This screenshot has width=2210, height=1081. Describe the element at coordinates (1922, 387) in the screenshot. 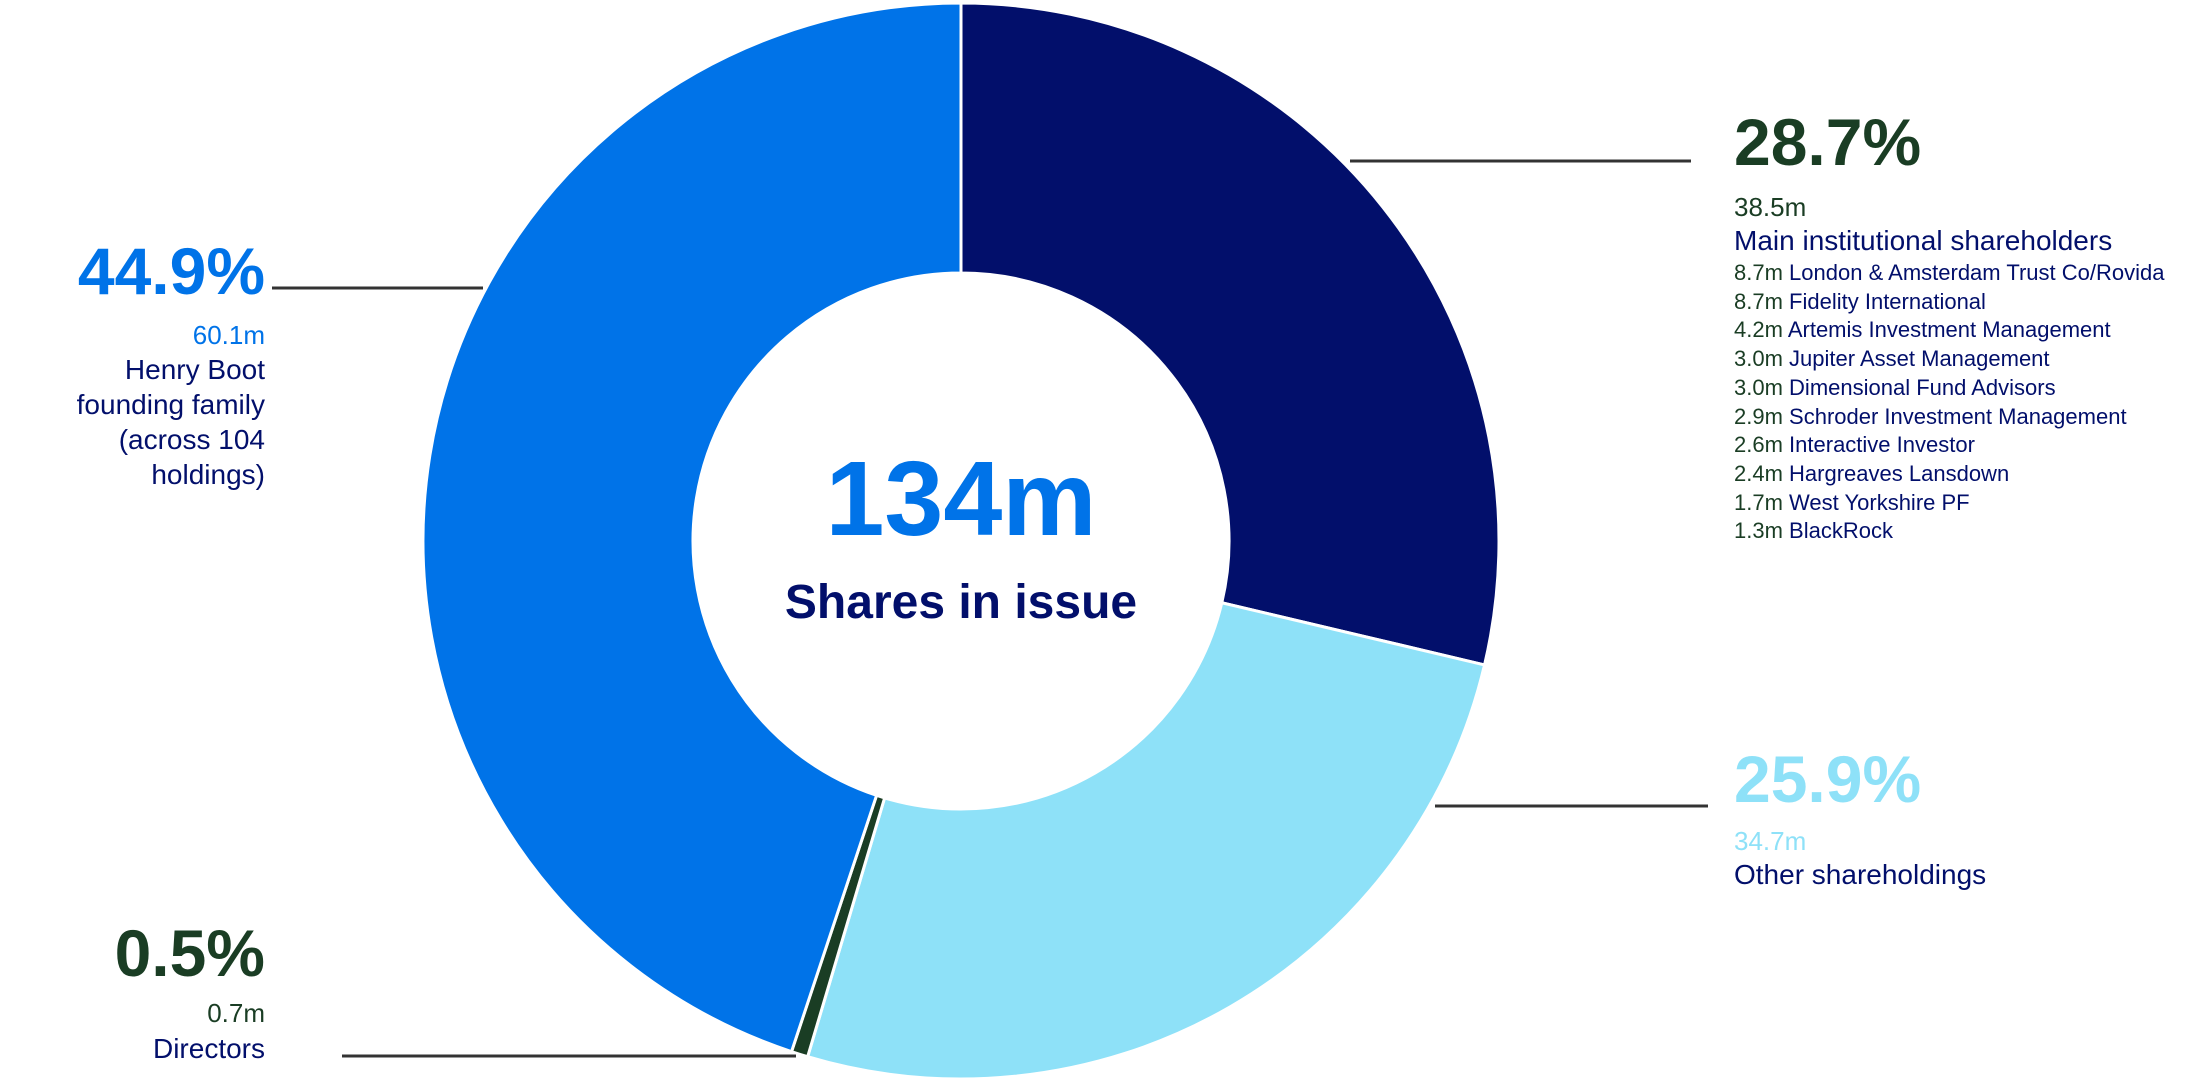

I see `holder-name: Dimensional Fund Advisors` at that location.